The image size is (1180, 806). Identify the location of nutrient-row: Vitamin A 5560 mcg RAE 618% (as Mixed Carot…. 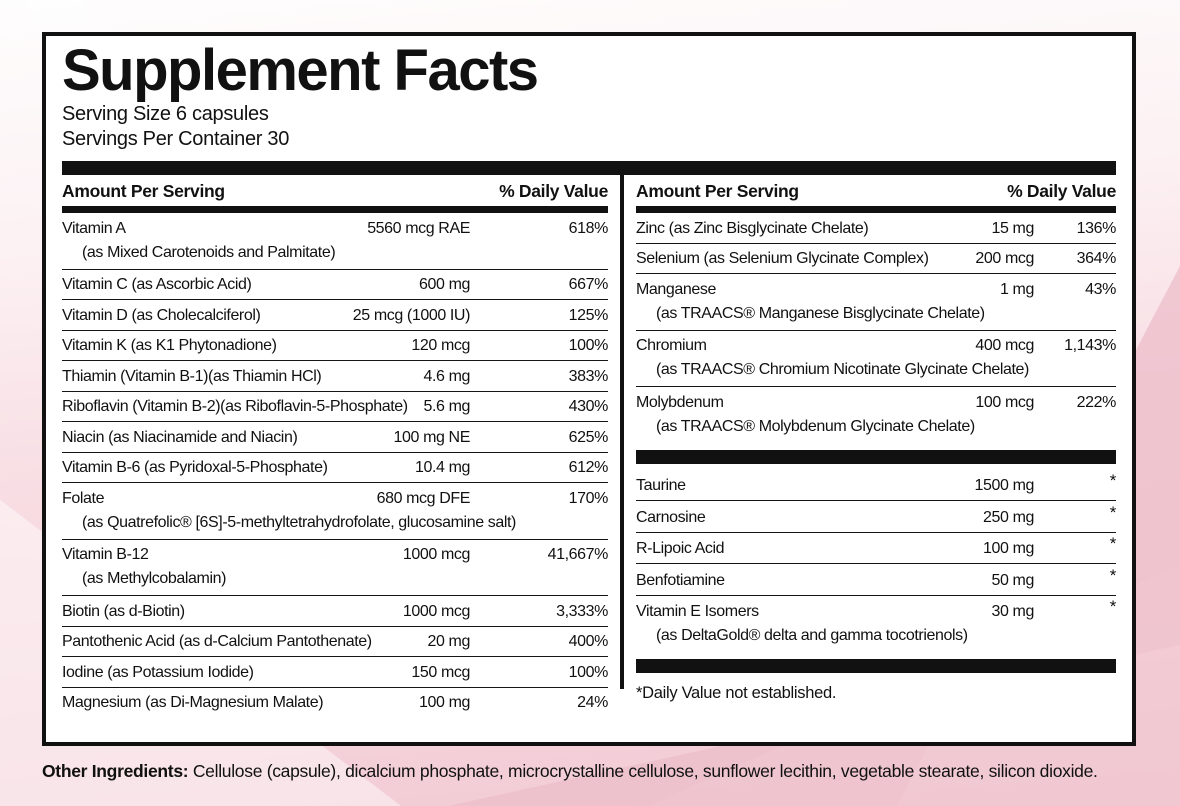
(335, 241).